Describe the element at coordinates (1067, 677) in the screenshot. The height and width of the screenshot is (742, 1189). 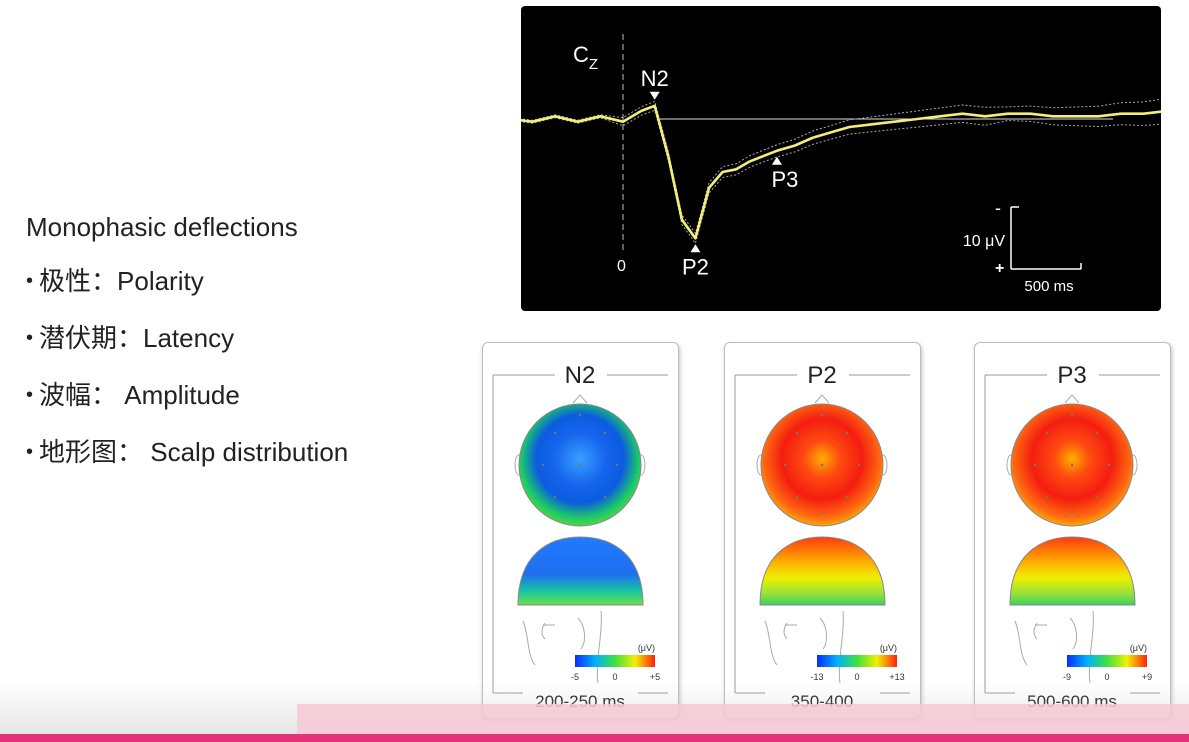
I see `scale-min-label: -9` at that location.